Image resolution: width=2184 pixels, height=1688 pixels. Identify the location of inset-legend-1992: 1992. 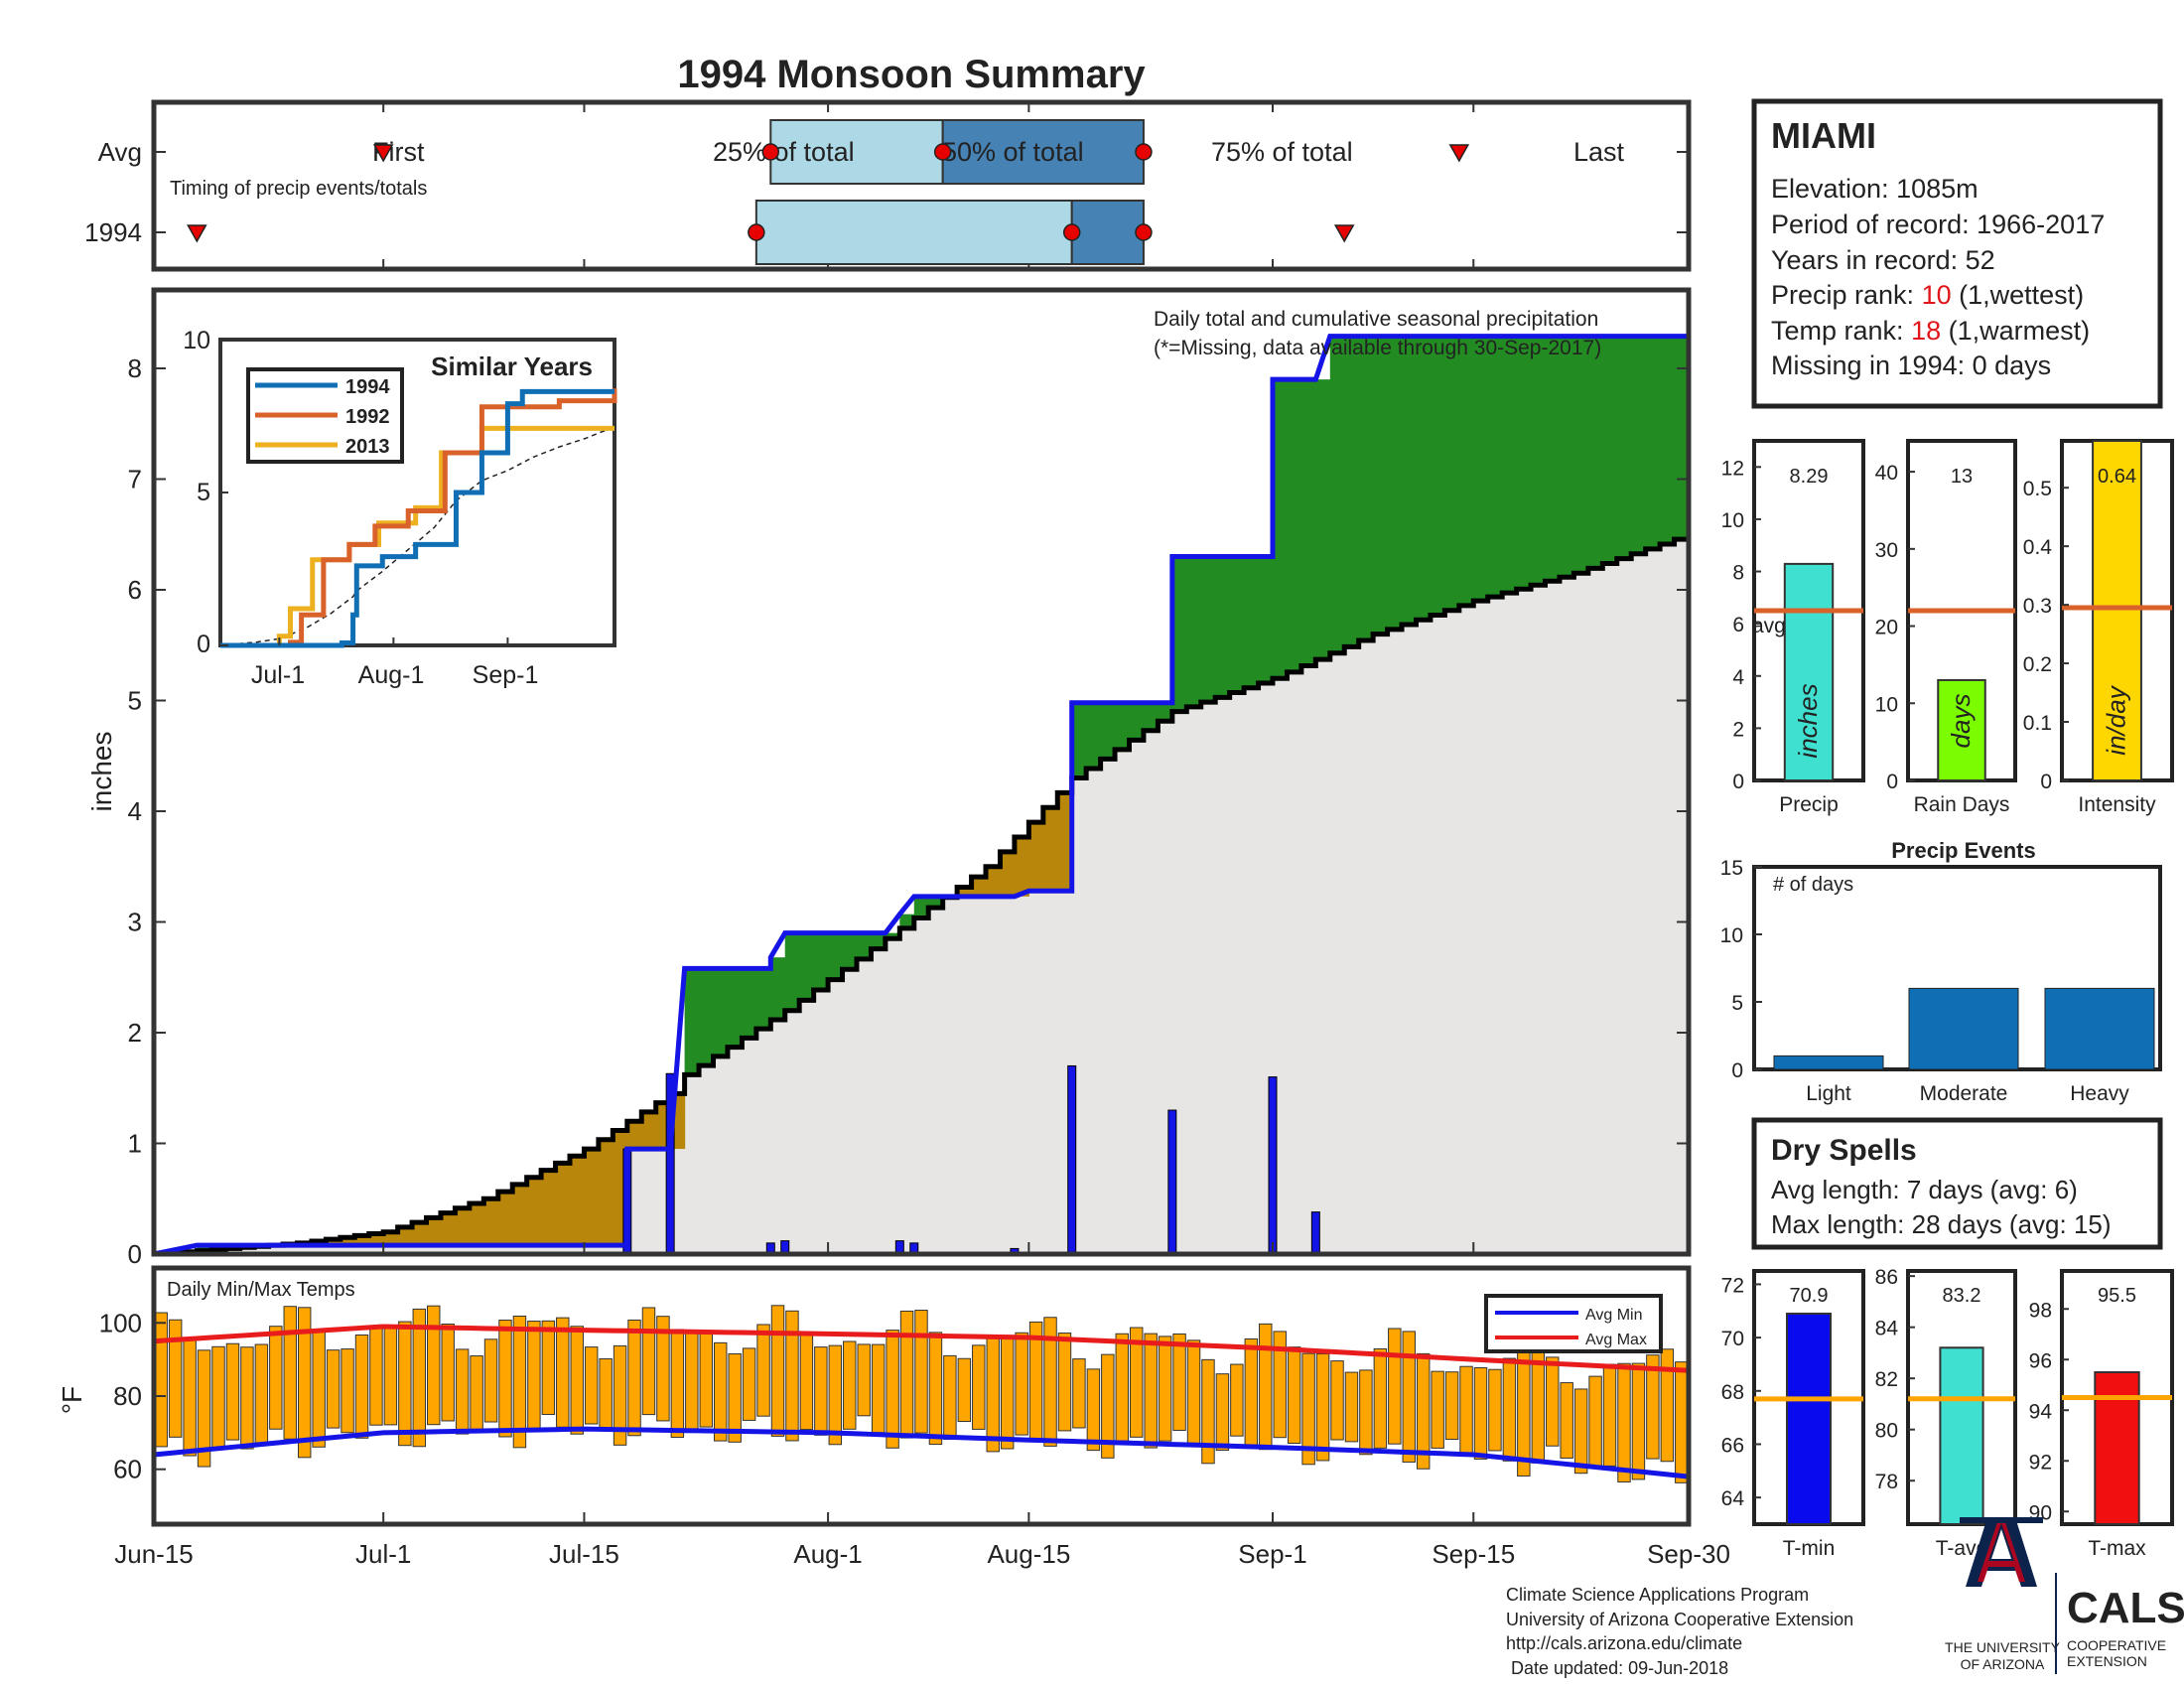
(367, 417).